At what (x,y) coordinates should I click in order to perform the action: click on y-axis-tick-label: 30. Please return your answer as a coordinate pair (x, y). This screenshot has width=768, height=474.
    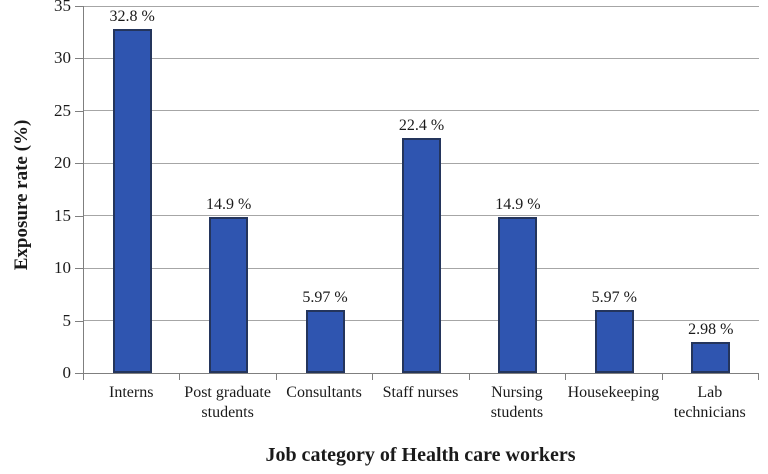
    Looking at the image, I should click on (62, 58).